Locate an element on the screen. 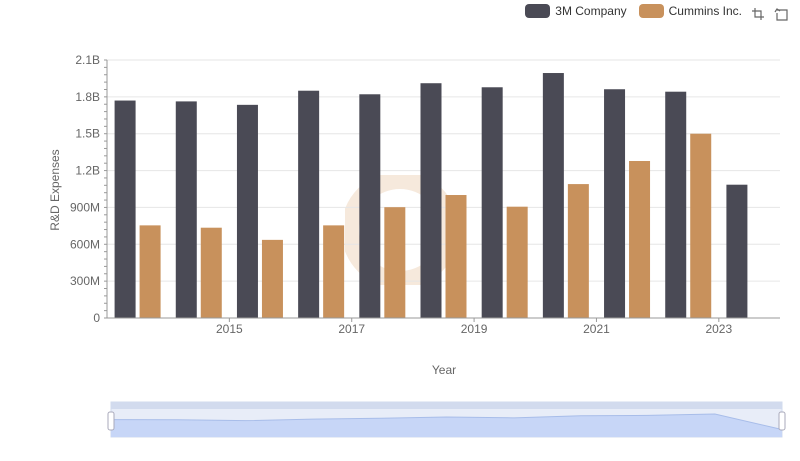 The image size is (800, 461). zoom-slider is located at coordinates (446, 419).